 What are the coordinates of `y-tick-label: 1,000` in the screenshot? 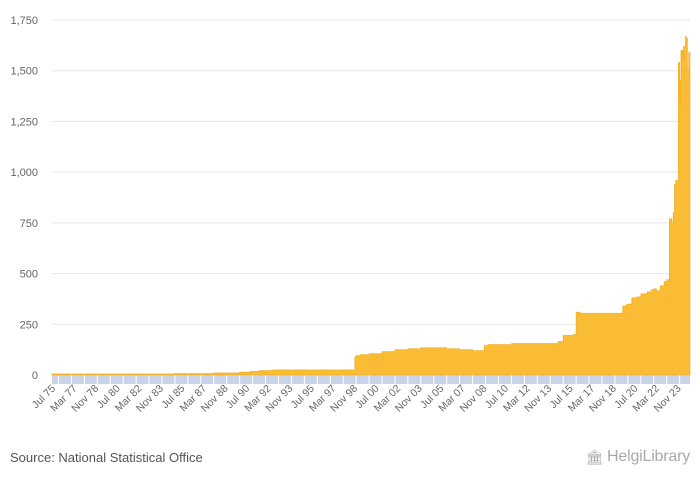 It's located at (24, 173).